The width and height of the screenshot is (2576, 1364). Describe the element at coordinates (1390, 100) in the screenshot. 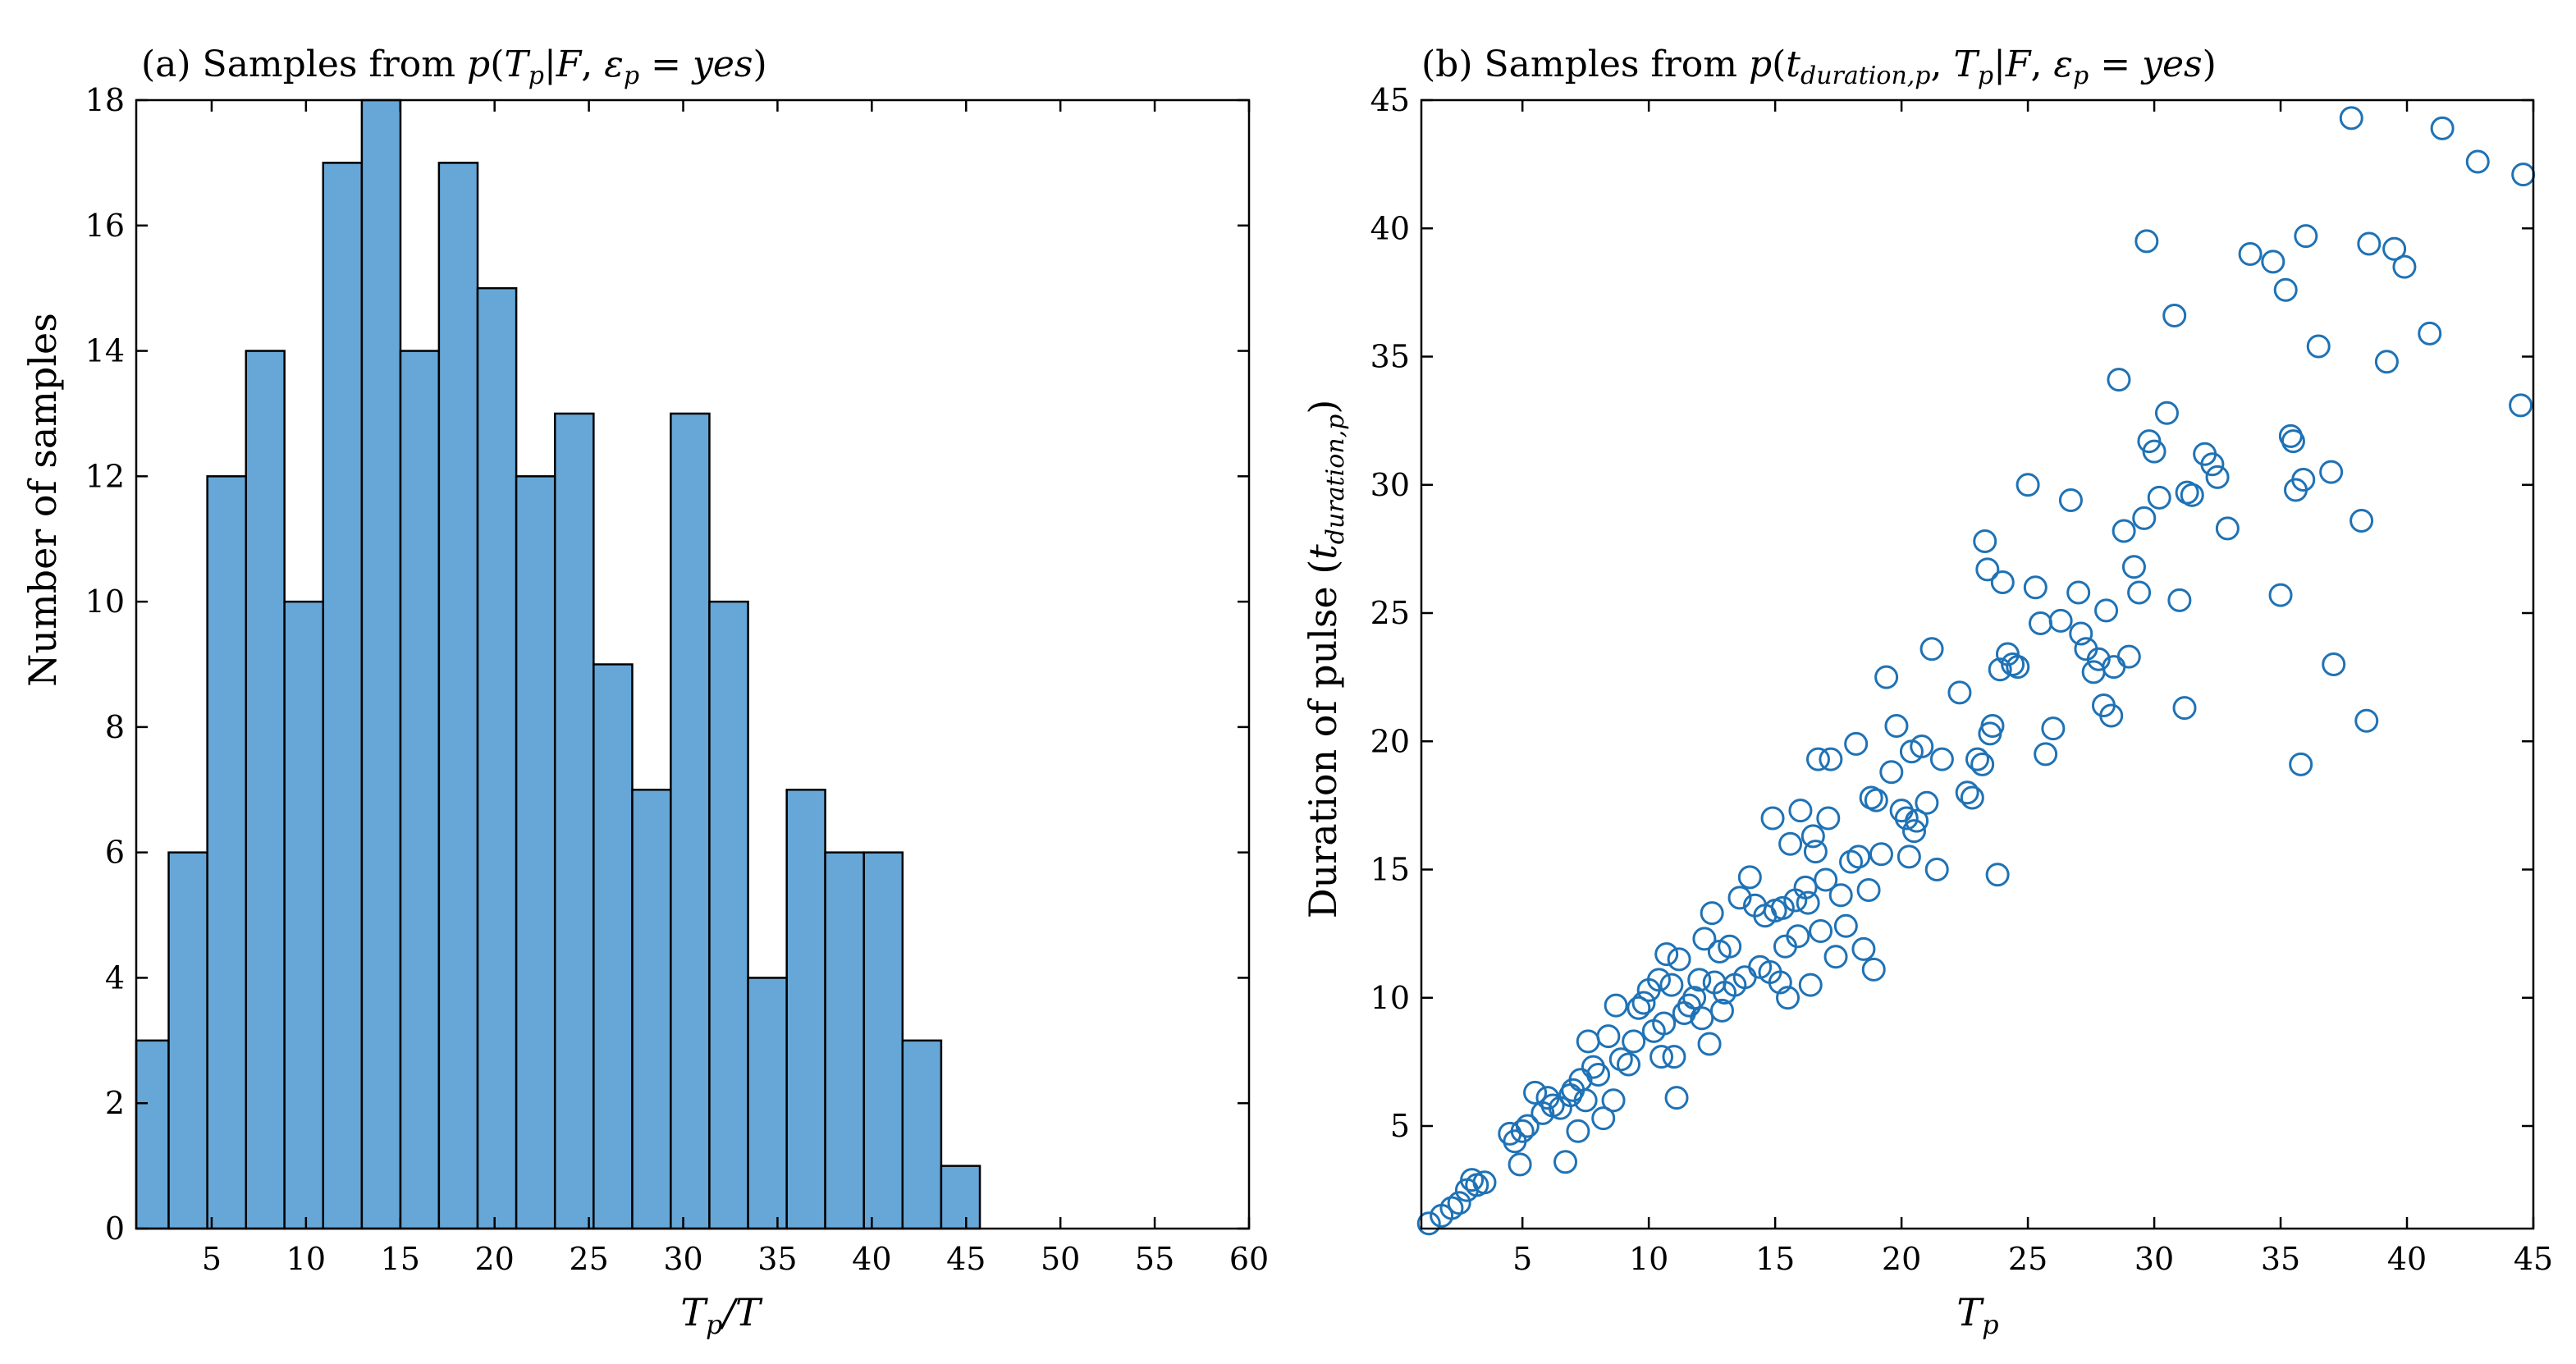

I see `scatter-y-tick-label: 45` at that location.